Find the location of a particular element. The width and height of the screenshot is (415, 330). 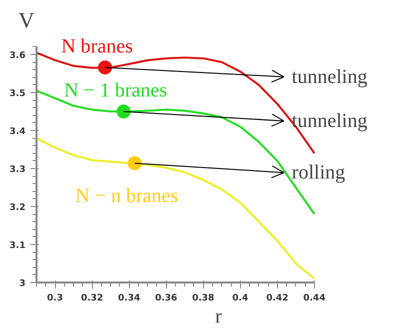

series-label: N − 1 branes is located at coordinates (116, 91).